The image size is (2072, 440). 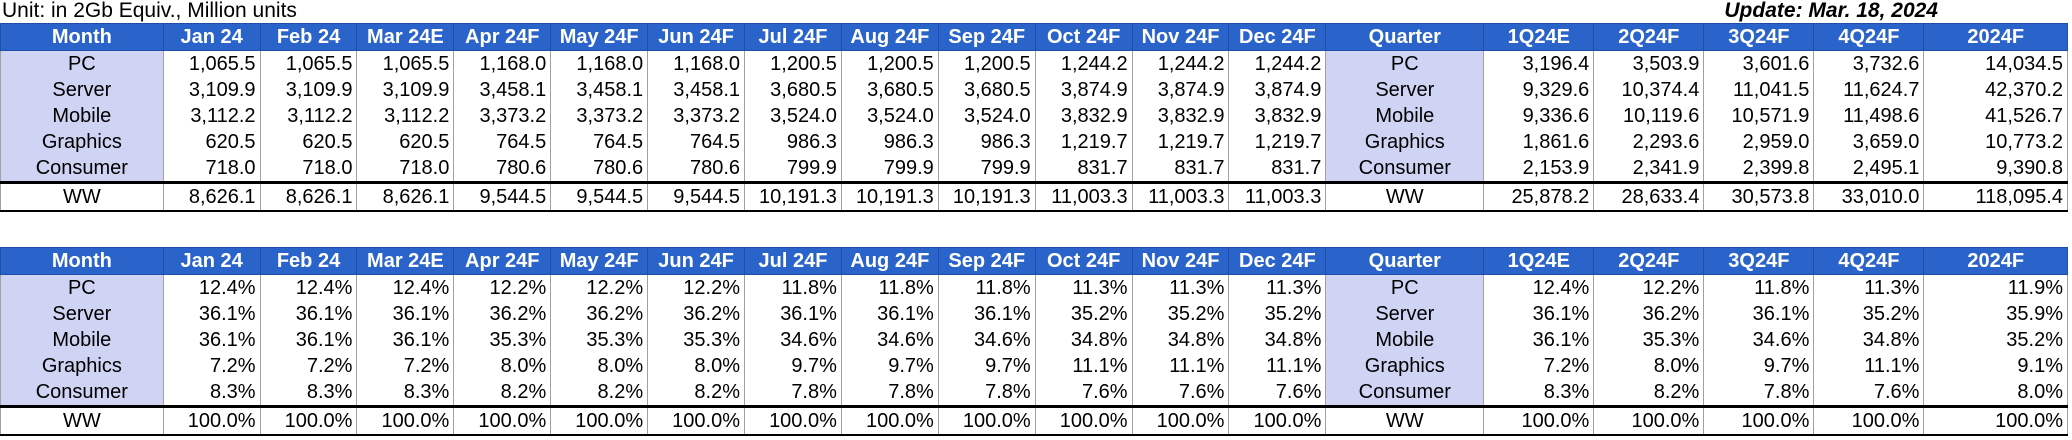 What do you see at coordinates (599, 63) in the screenshot?
I see `monthly-value-cell: 1,168.0` at bounding box center [599, 63].